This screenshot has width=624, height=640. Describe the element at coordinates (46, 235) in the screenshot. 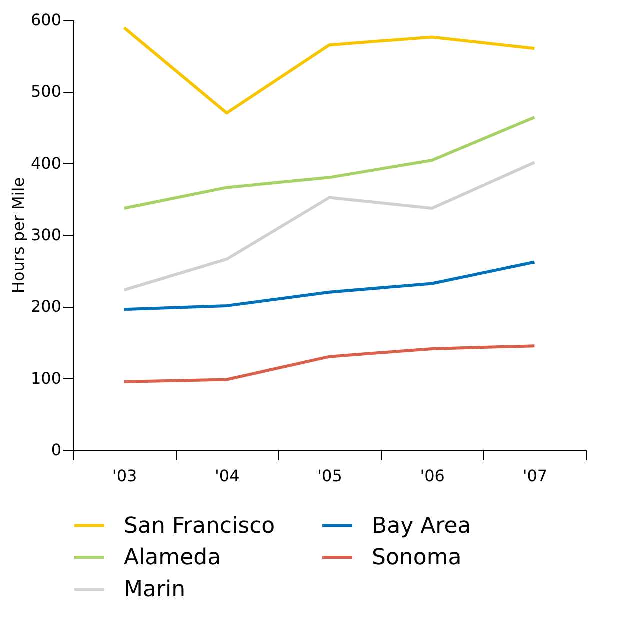

I see `y-tick-label: 300` at that location.